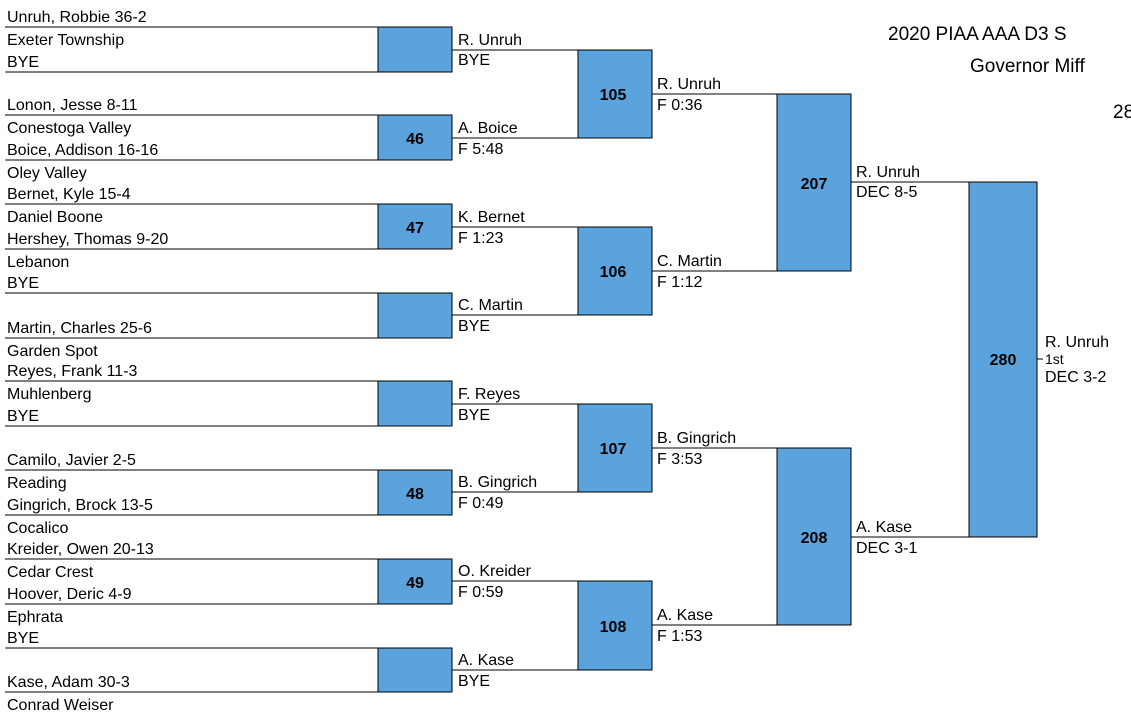 Image resolution: width=1131 pixels, height=717 pixels. Describe the element at coordinates (490, 40) in the screenshot. I see `r1-winner: R. Unruh` at that location.